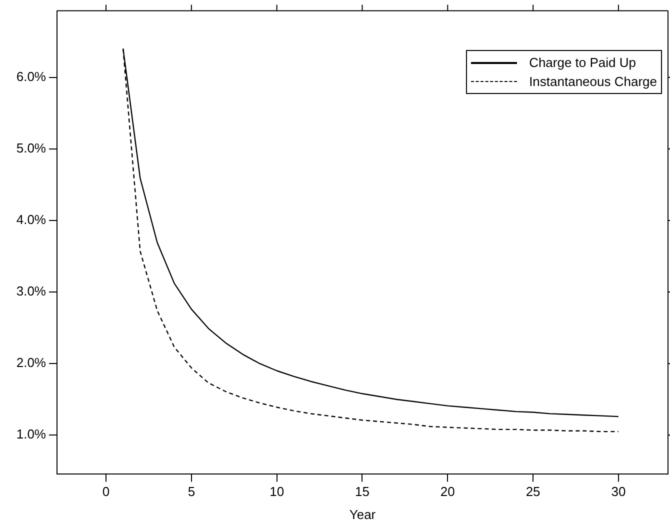  Describe the element at coordinates (192, 492) in the screenshot. I see `x-tick-label: 5` at that location.